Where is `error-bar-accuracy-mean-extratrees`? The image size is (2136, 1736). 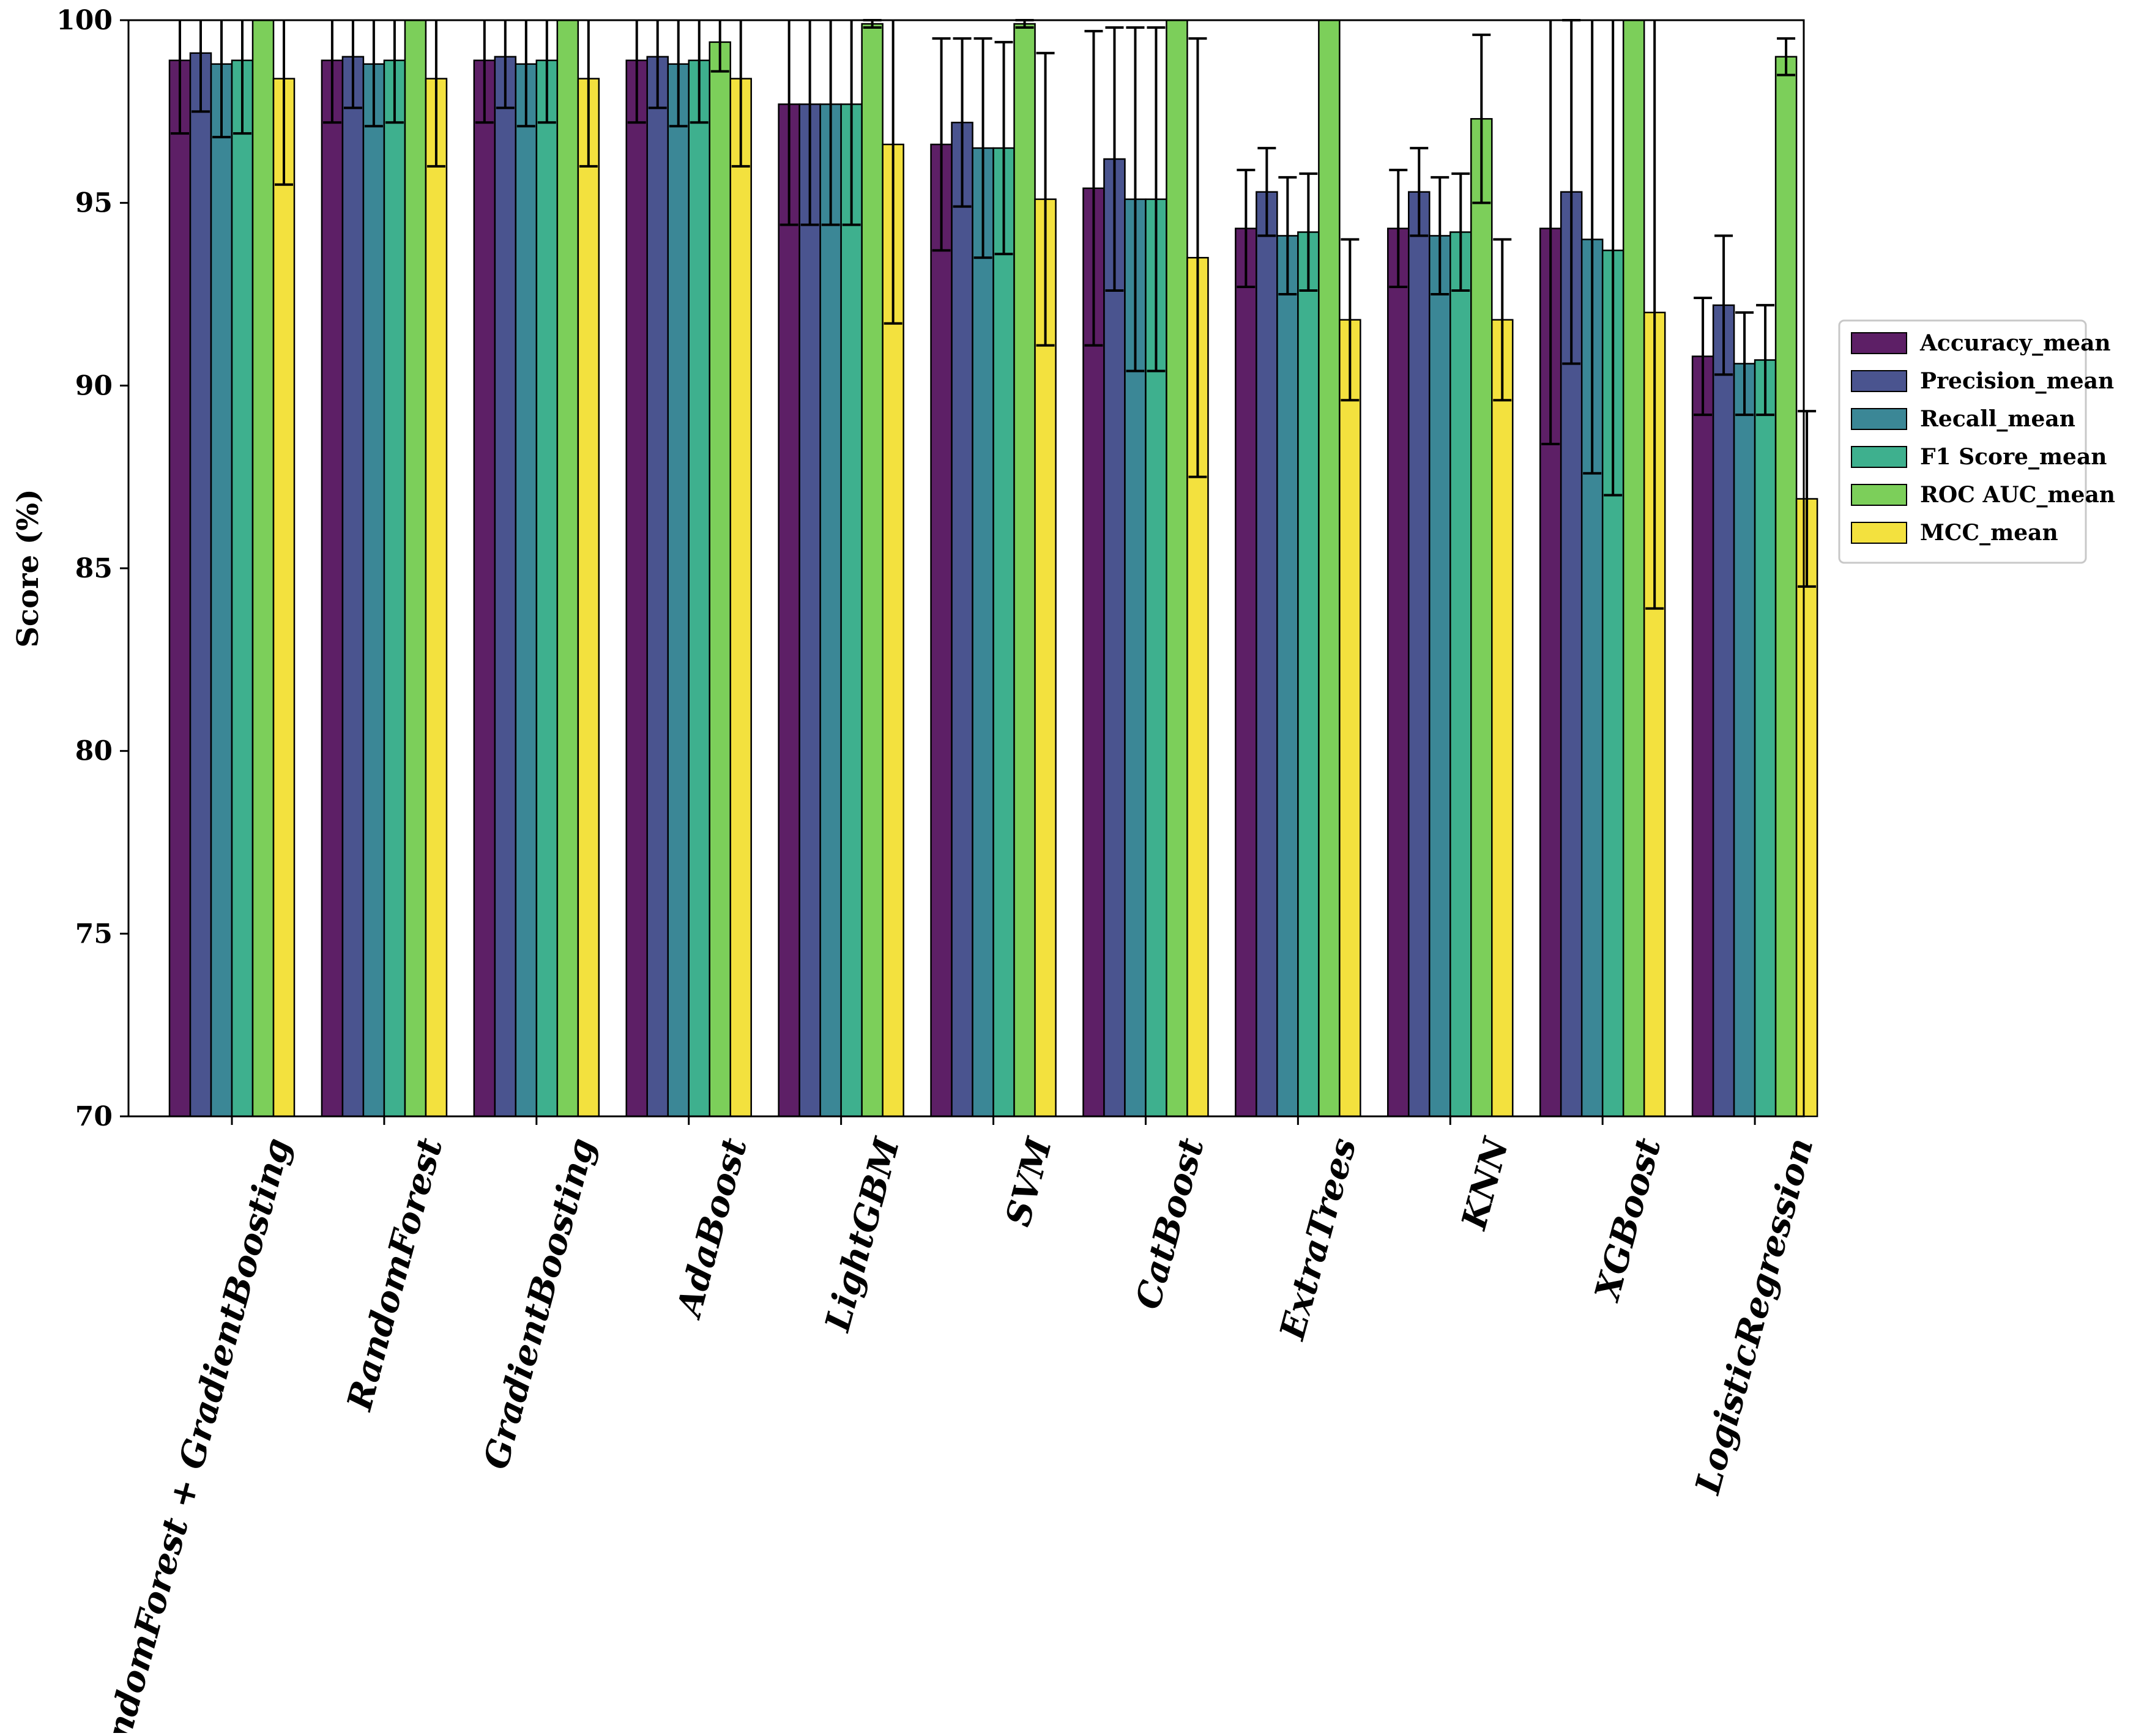 error-bar-accuracy-mean-extratrees is located at coordinates (1246, 228).